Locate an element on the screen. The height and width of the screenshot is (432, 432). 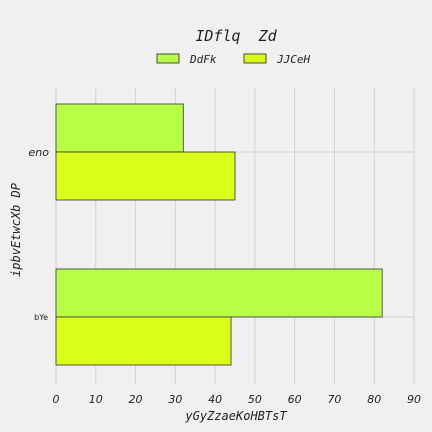
x-tick-label: 70 is located at coordinates (334, 399).